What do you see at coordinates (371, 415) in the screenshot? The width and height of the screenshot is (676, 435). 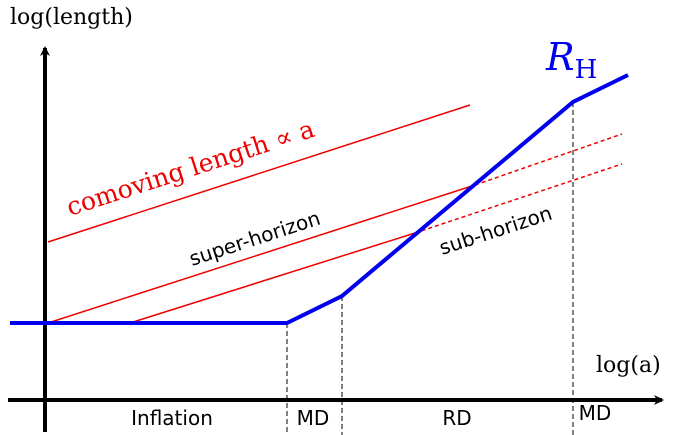 I see `era-labels: Inflation MD RD MD` at bounding box center [371, 415].